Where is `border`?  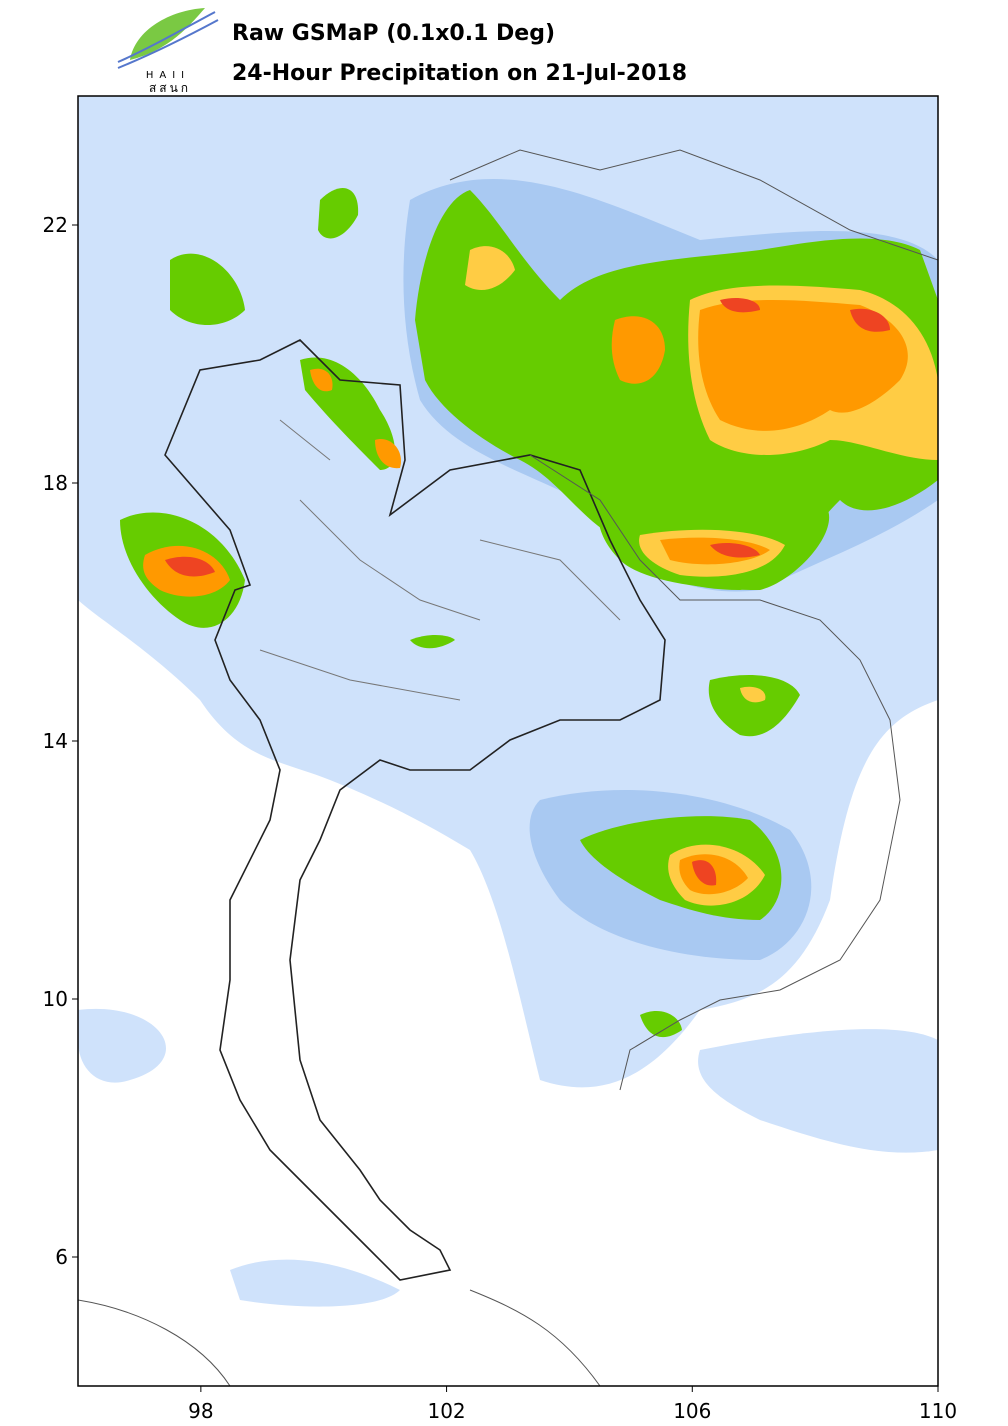 border is located at coordinates (693, 205).